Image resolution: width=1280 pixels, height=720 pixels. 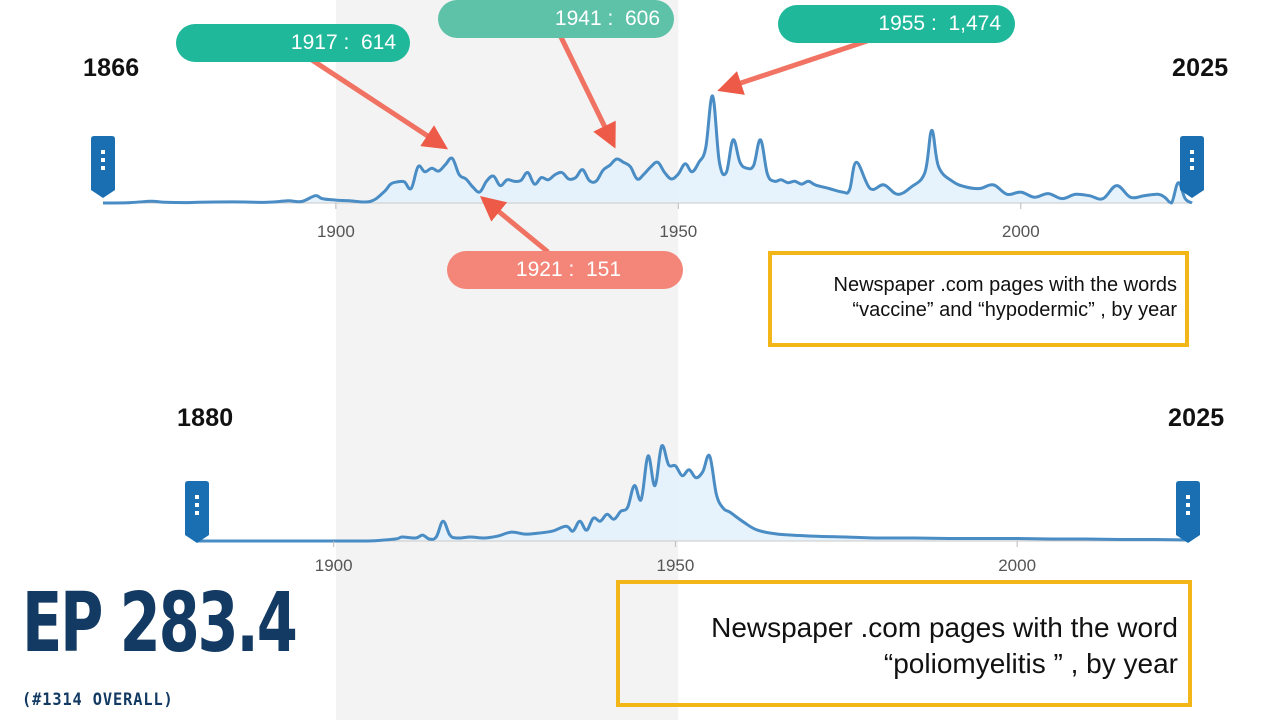 What do you see at coordinates (1030, 663) in the screenshot?
I see `chart2-caption-line2: “poliomyelitis ” , by year` at bounding box center [1030, 663].